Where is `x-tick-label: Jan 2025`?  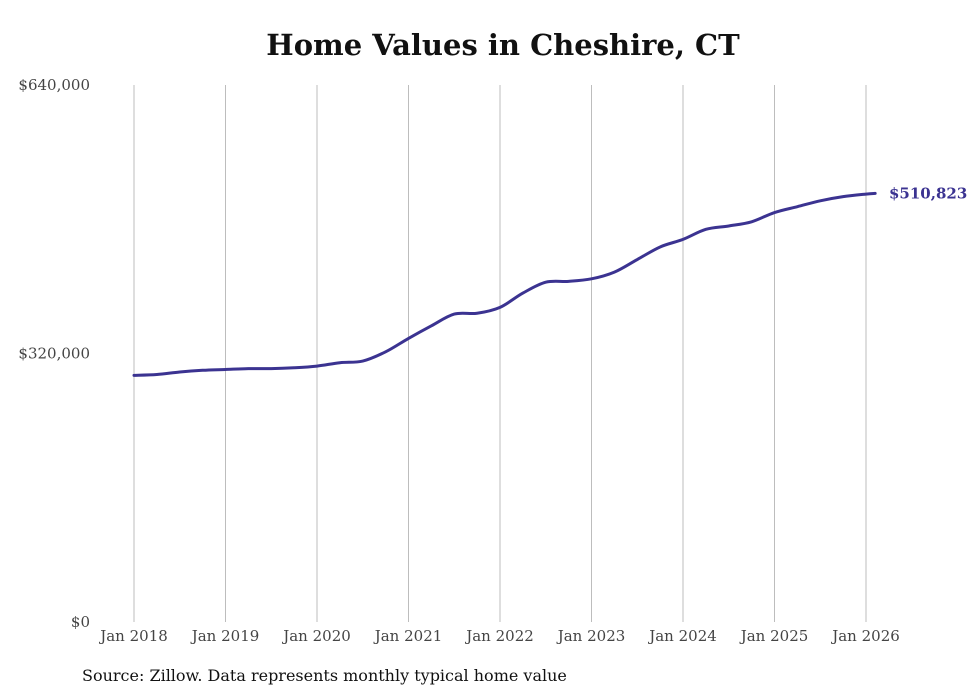
x-tick-label: Jan 2025 is located at coordinates (774, 636).